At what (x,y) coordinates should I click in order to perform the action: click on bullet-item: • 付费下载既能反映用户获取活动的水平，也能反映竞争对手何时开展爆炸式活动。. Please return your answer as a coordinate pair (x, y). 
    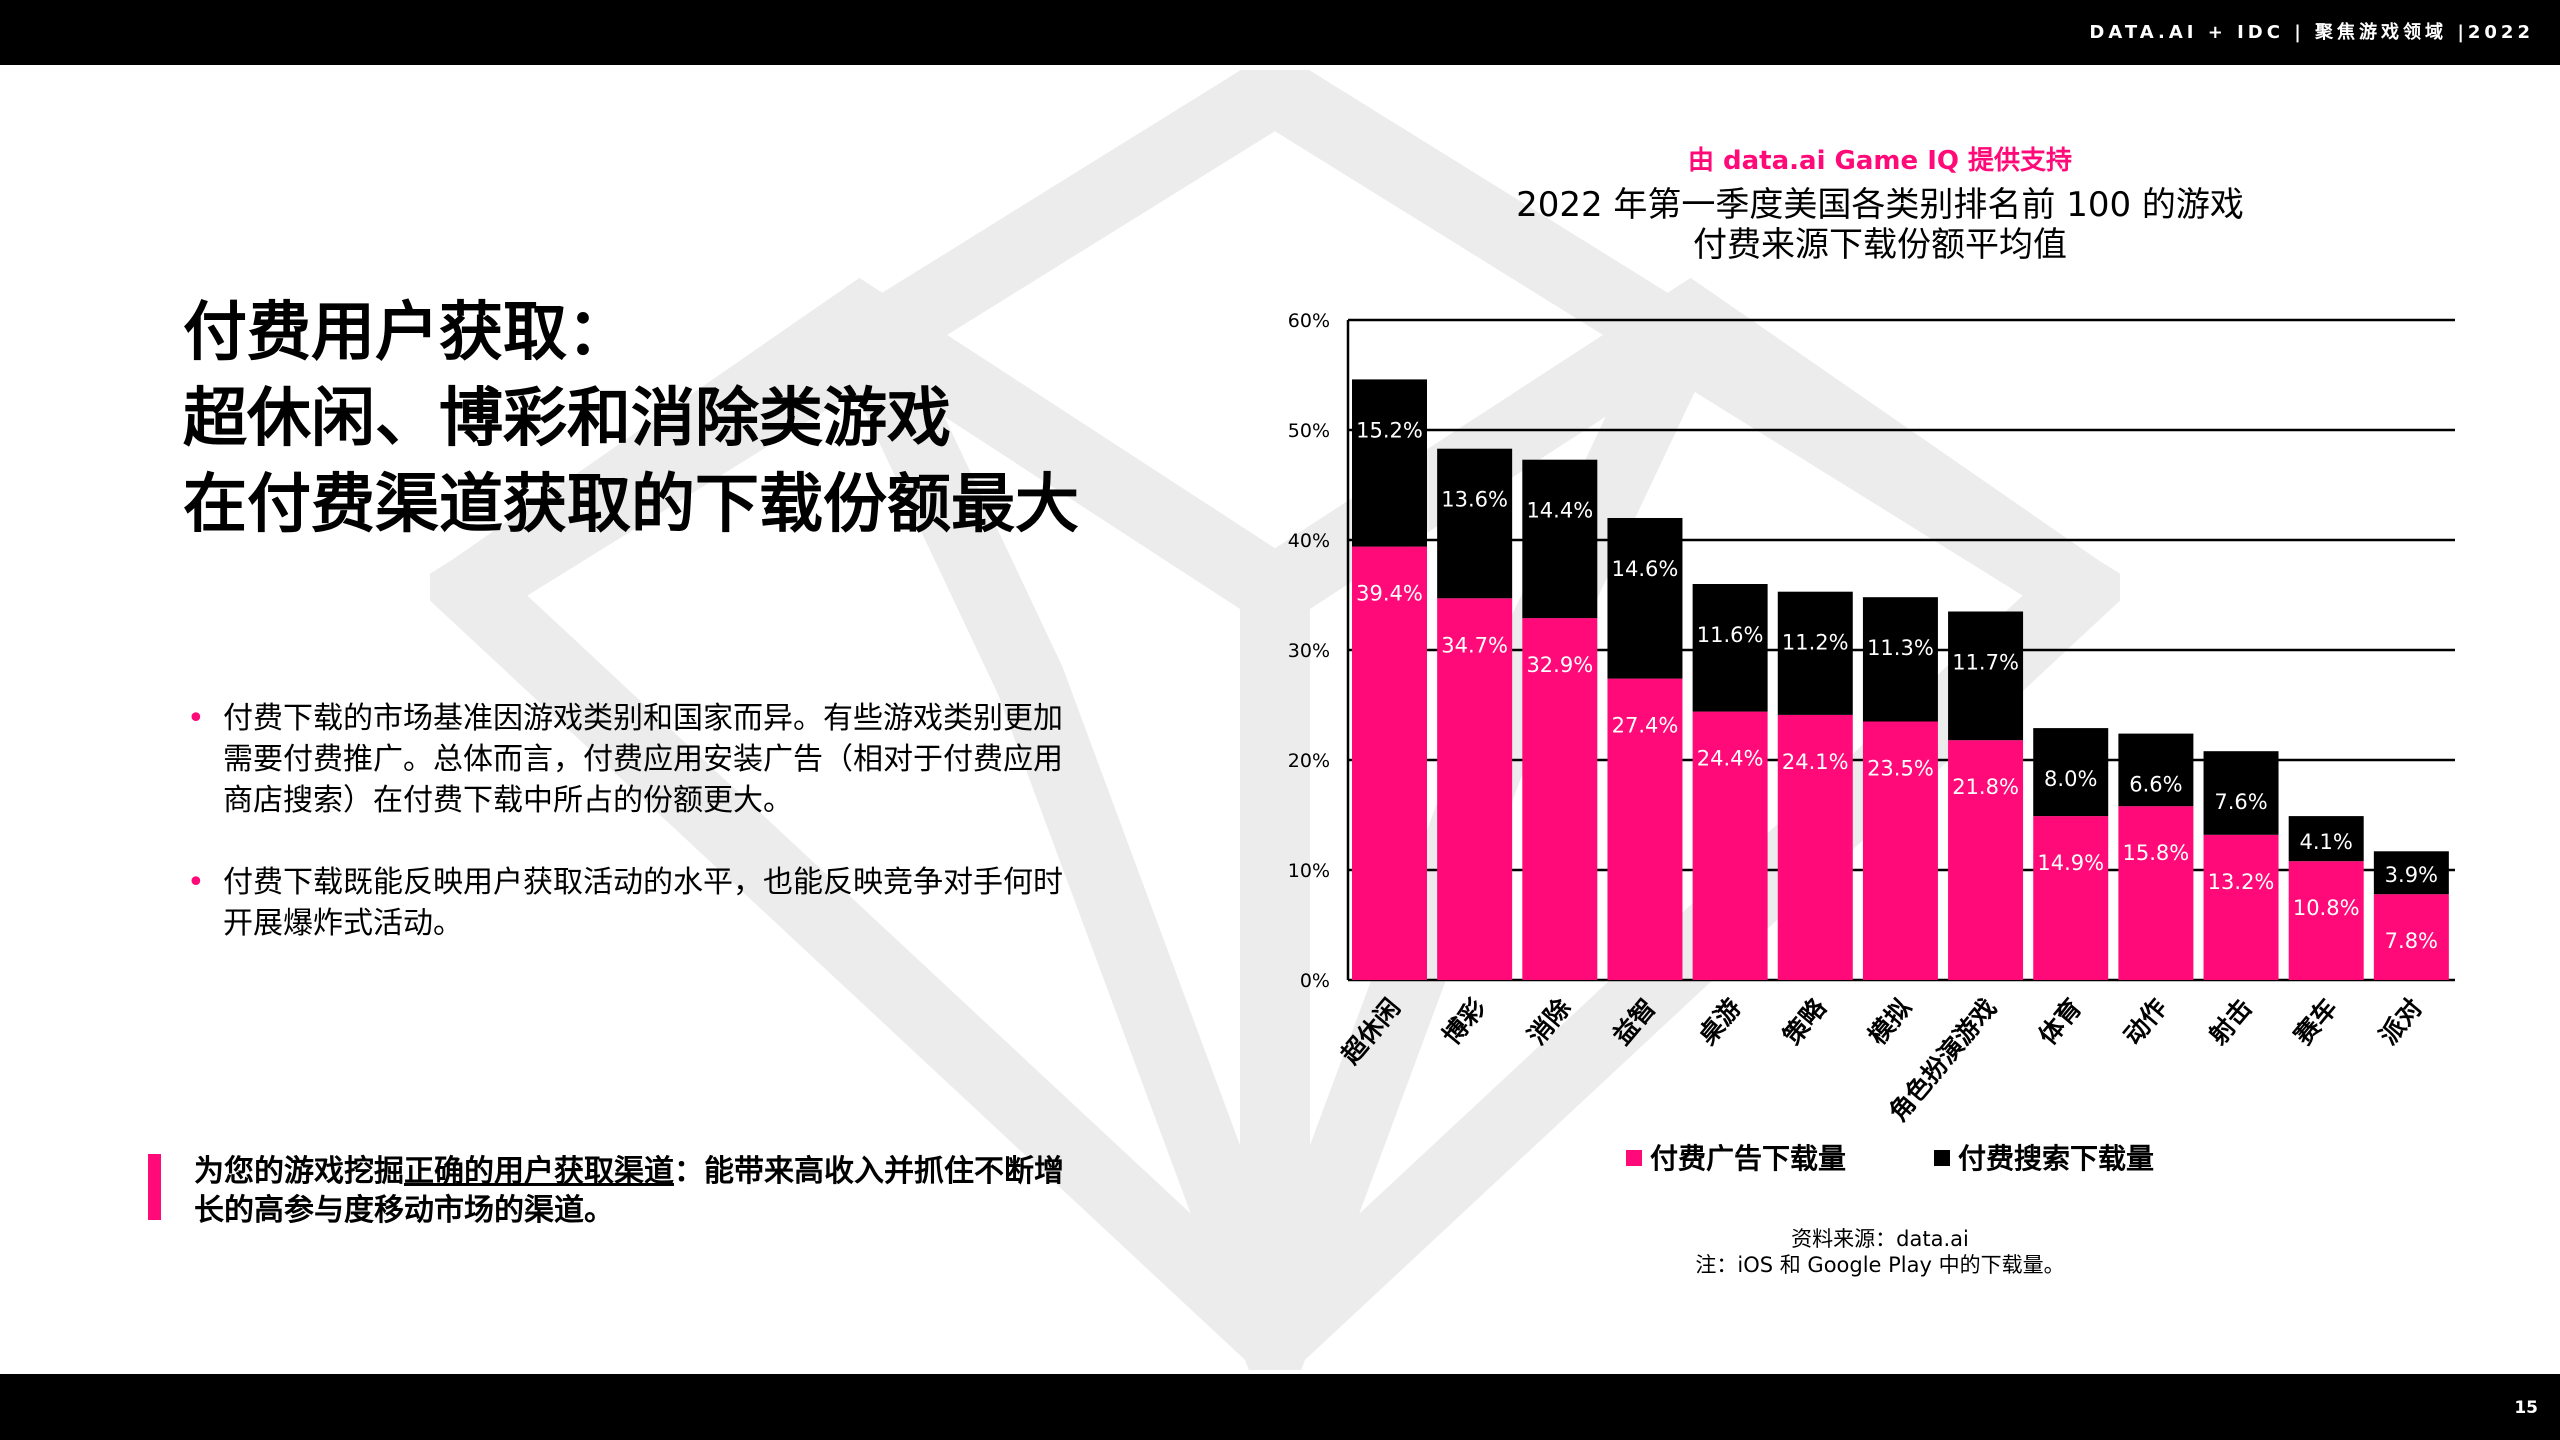
    Looking at the image, I should click on (627, 903).